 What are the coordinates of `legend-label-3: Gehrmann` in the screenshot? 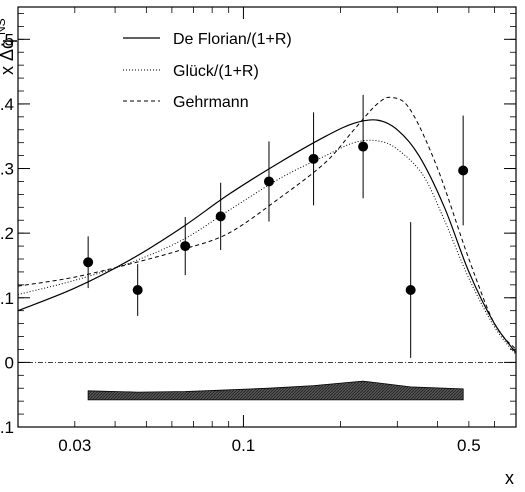 It's located at (211, 102).